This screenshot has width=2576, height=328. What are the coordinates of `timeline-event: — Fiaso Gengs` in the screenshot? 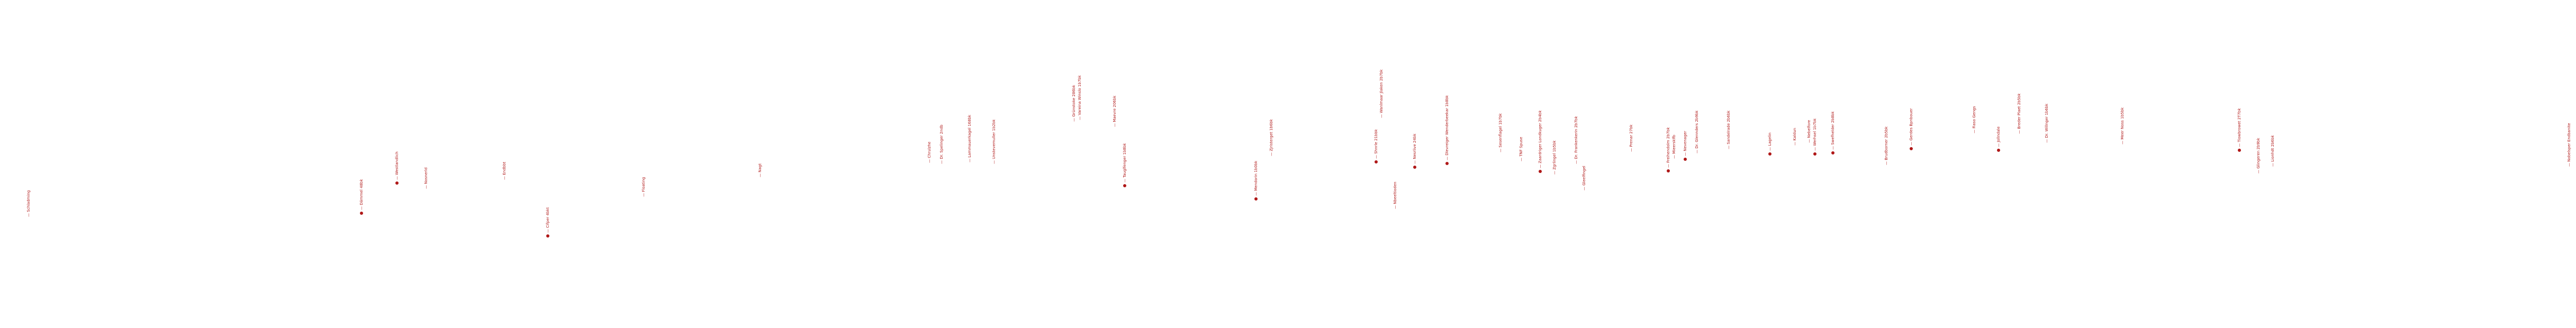 It's located at (1974, 119).